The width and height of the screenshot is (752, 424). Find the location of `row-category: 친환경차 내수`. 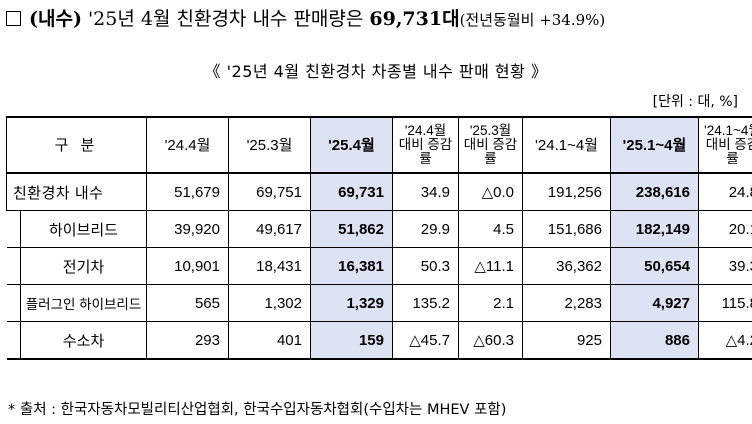

row-category: 친환경차 내수 is located at coordinates (76, 191).